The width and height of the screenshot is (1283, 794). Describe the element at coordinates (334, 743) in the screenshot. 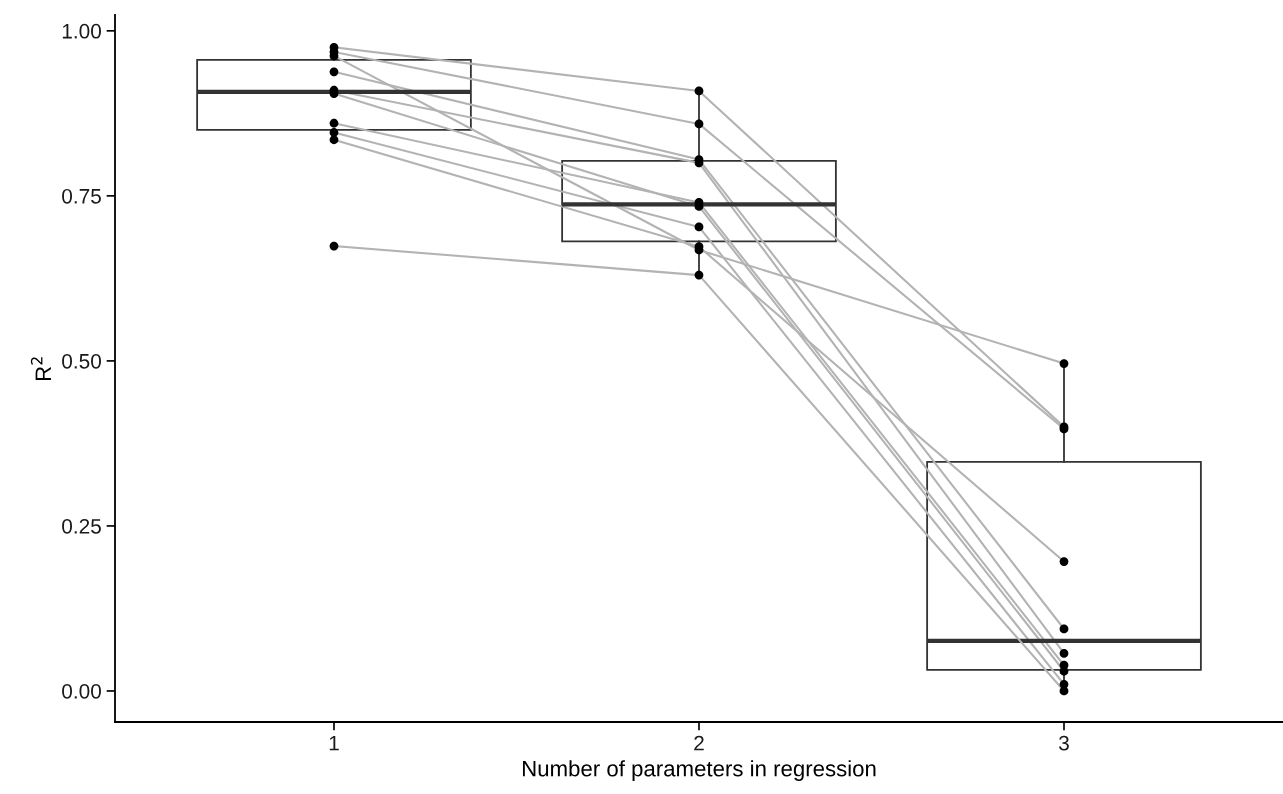

I see `x-tick-label: 1` at that location.